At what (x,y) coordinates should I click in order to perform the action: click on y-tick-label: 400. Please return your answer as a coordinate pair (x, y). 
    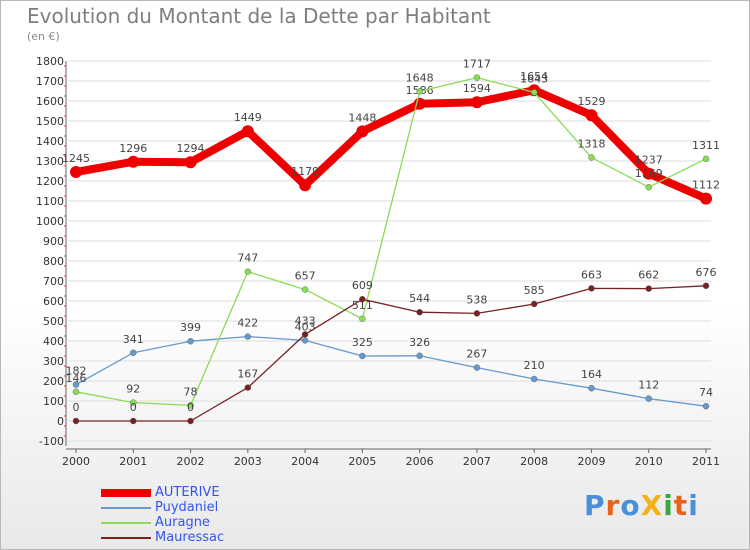
    Looking at the image, I should click on (53, 341).